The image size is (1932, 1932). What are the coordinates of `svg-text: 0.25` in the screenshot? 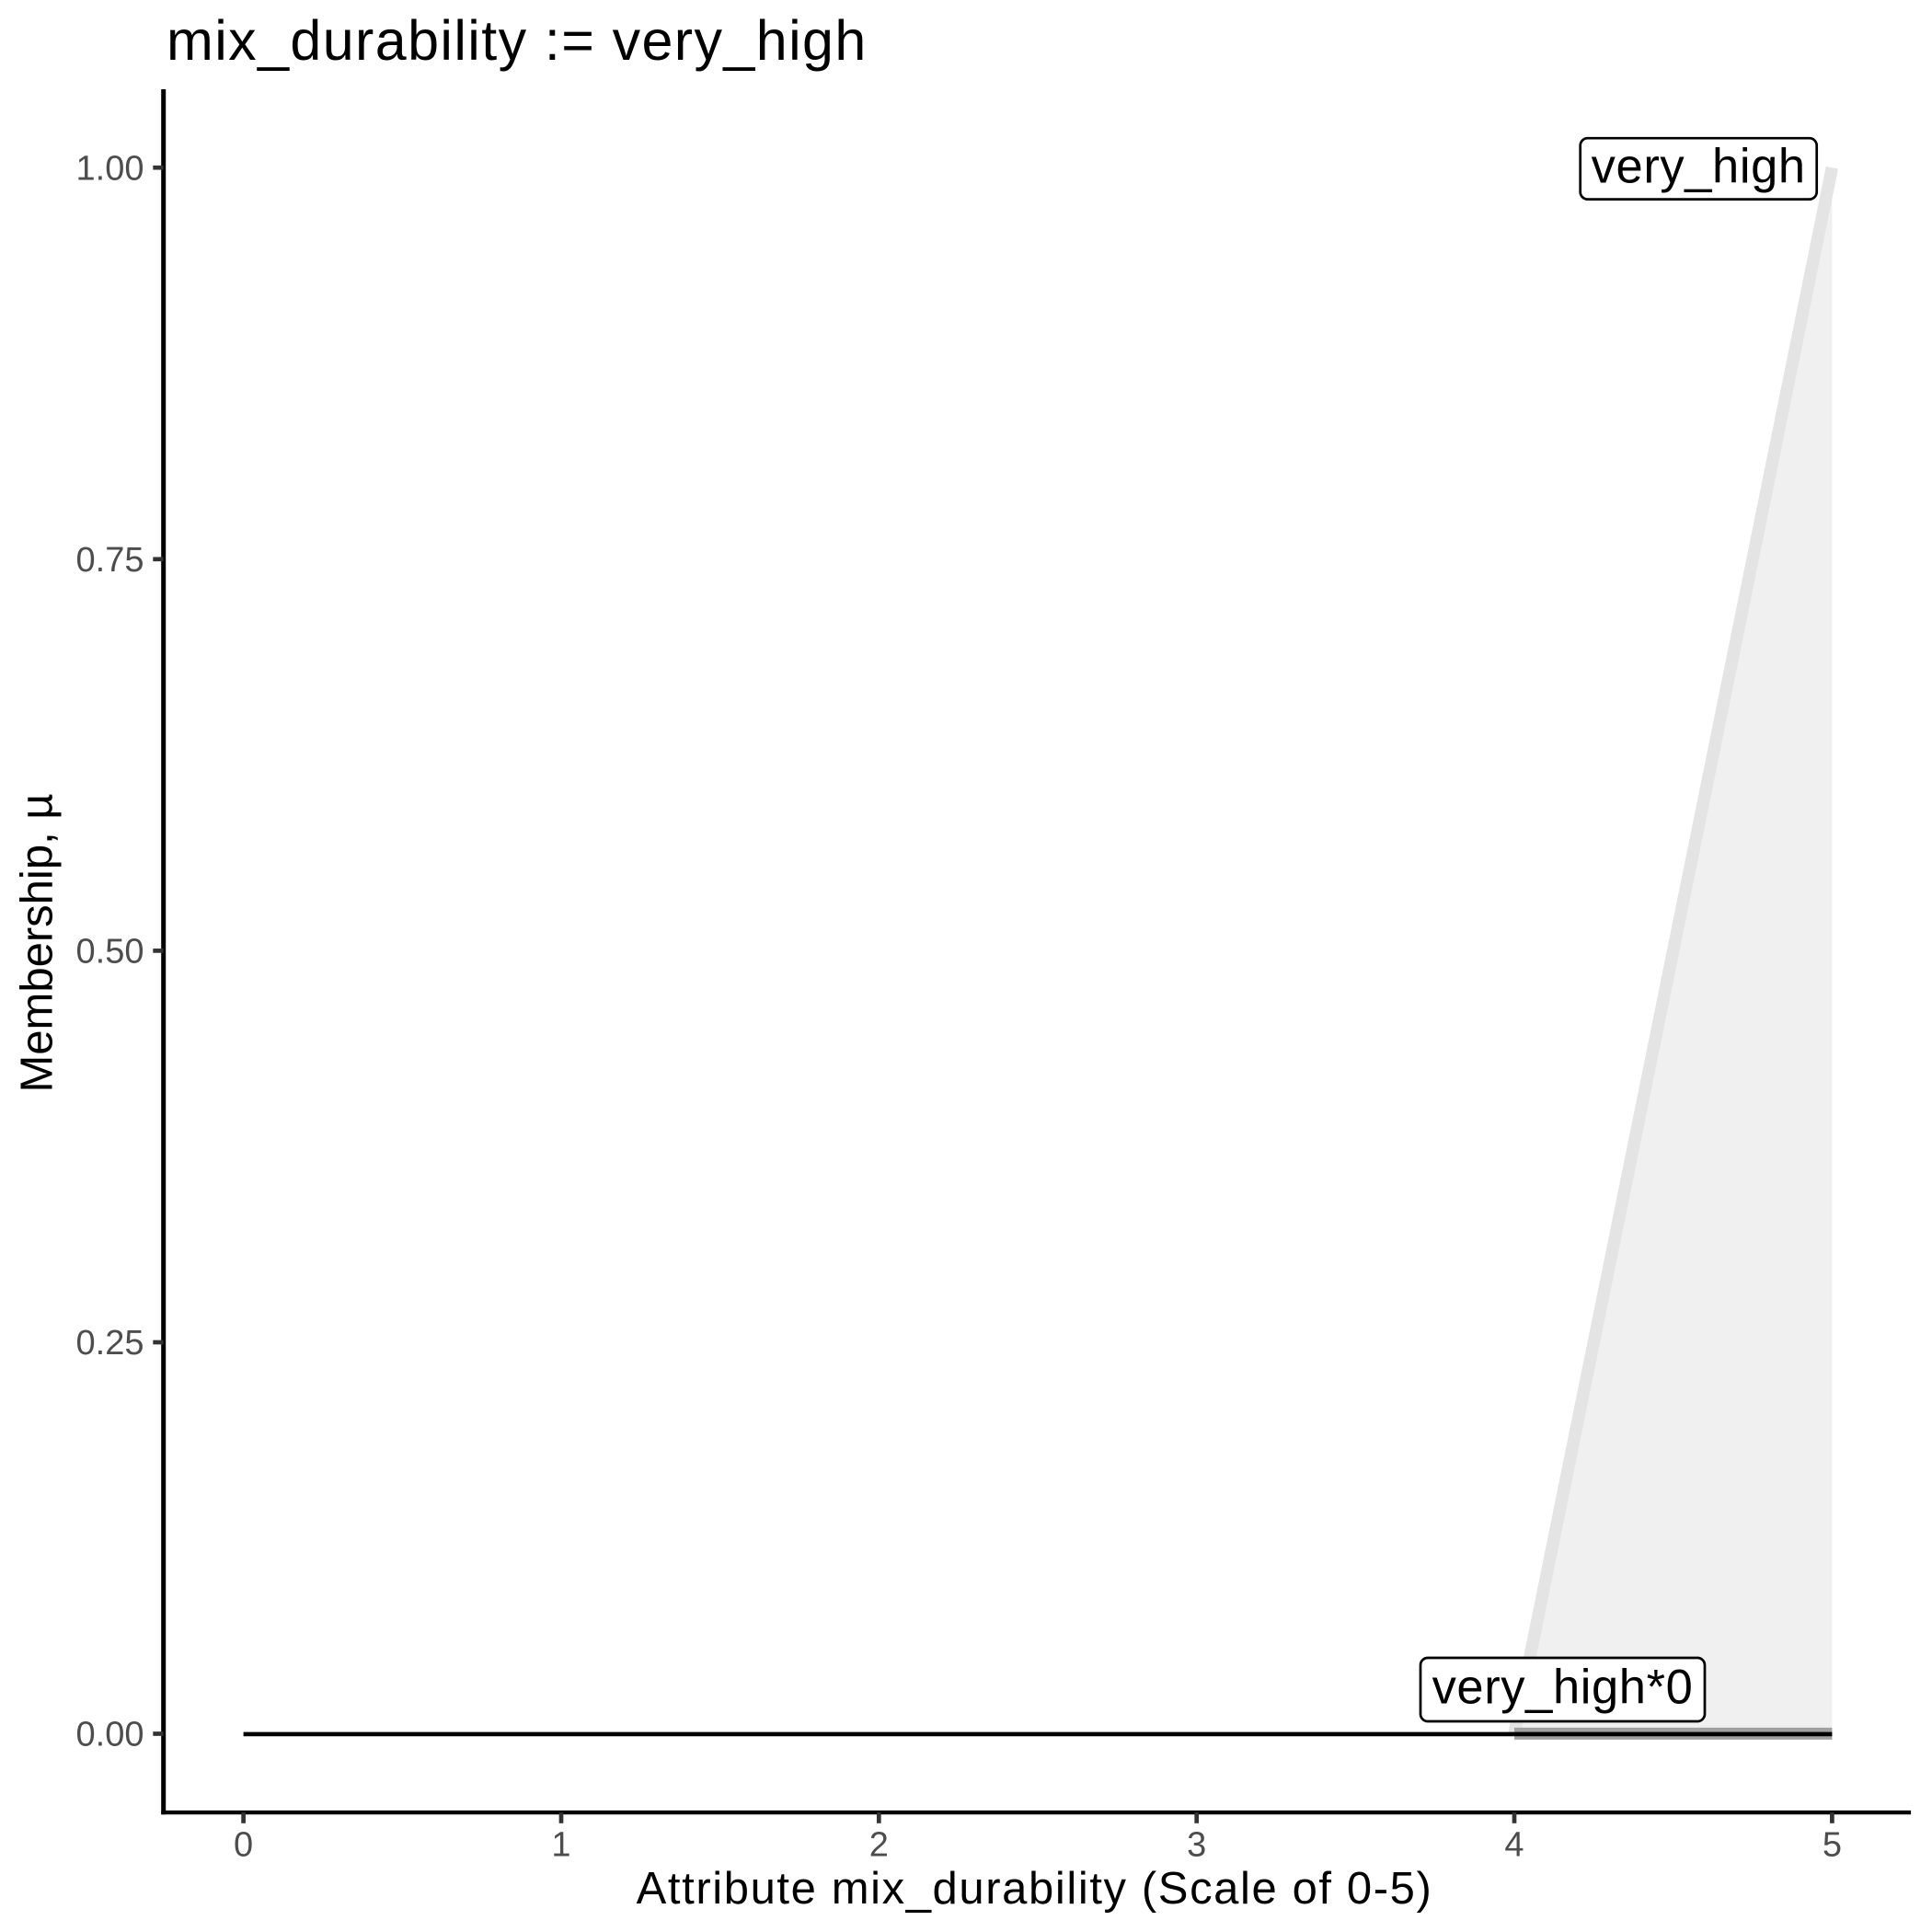 It's located at (110, 1343).